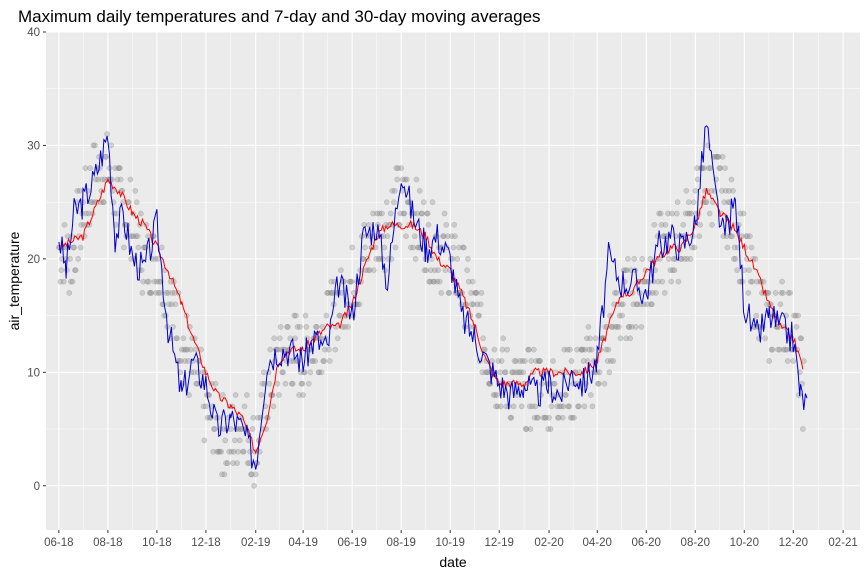 Image resolution: width=864 pixels, height=576 pixels. I want to click on y-tick-label: 10, so click(33, 373).